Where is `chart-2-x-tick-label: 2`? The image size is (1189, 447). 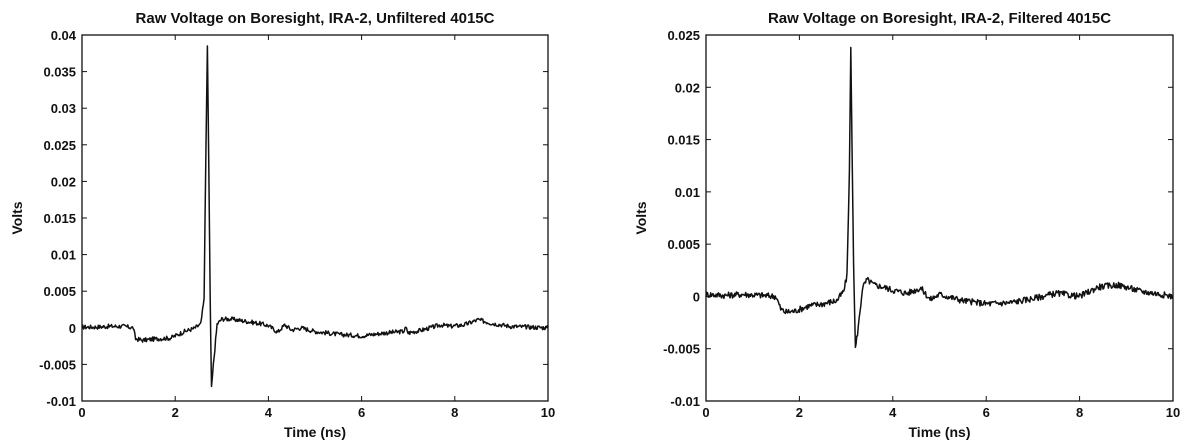
chart-2-x-tick-label: 2 is located at coordinates (799, 412).